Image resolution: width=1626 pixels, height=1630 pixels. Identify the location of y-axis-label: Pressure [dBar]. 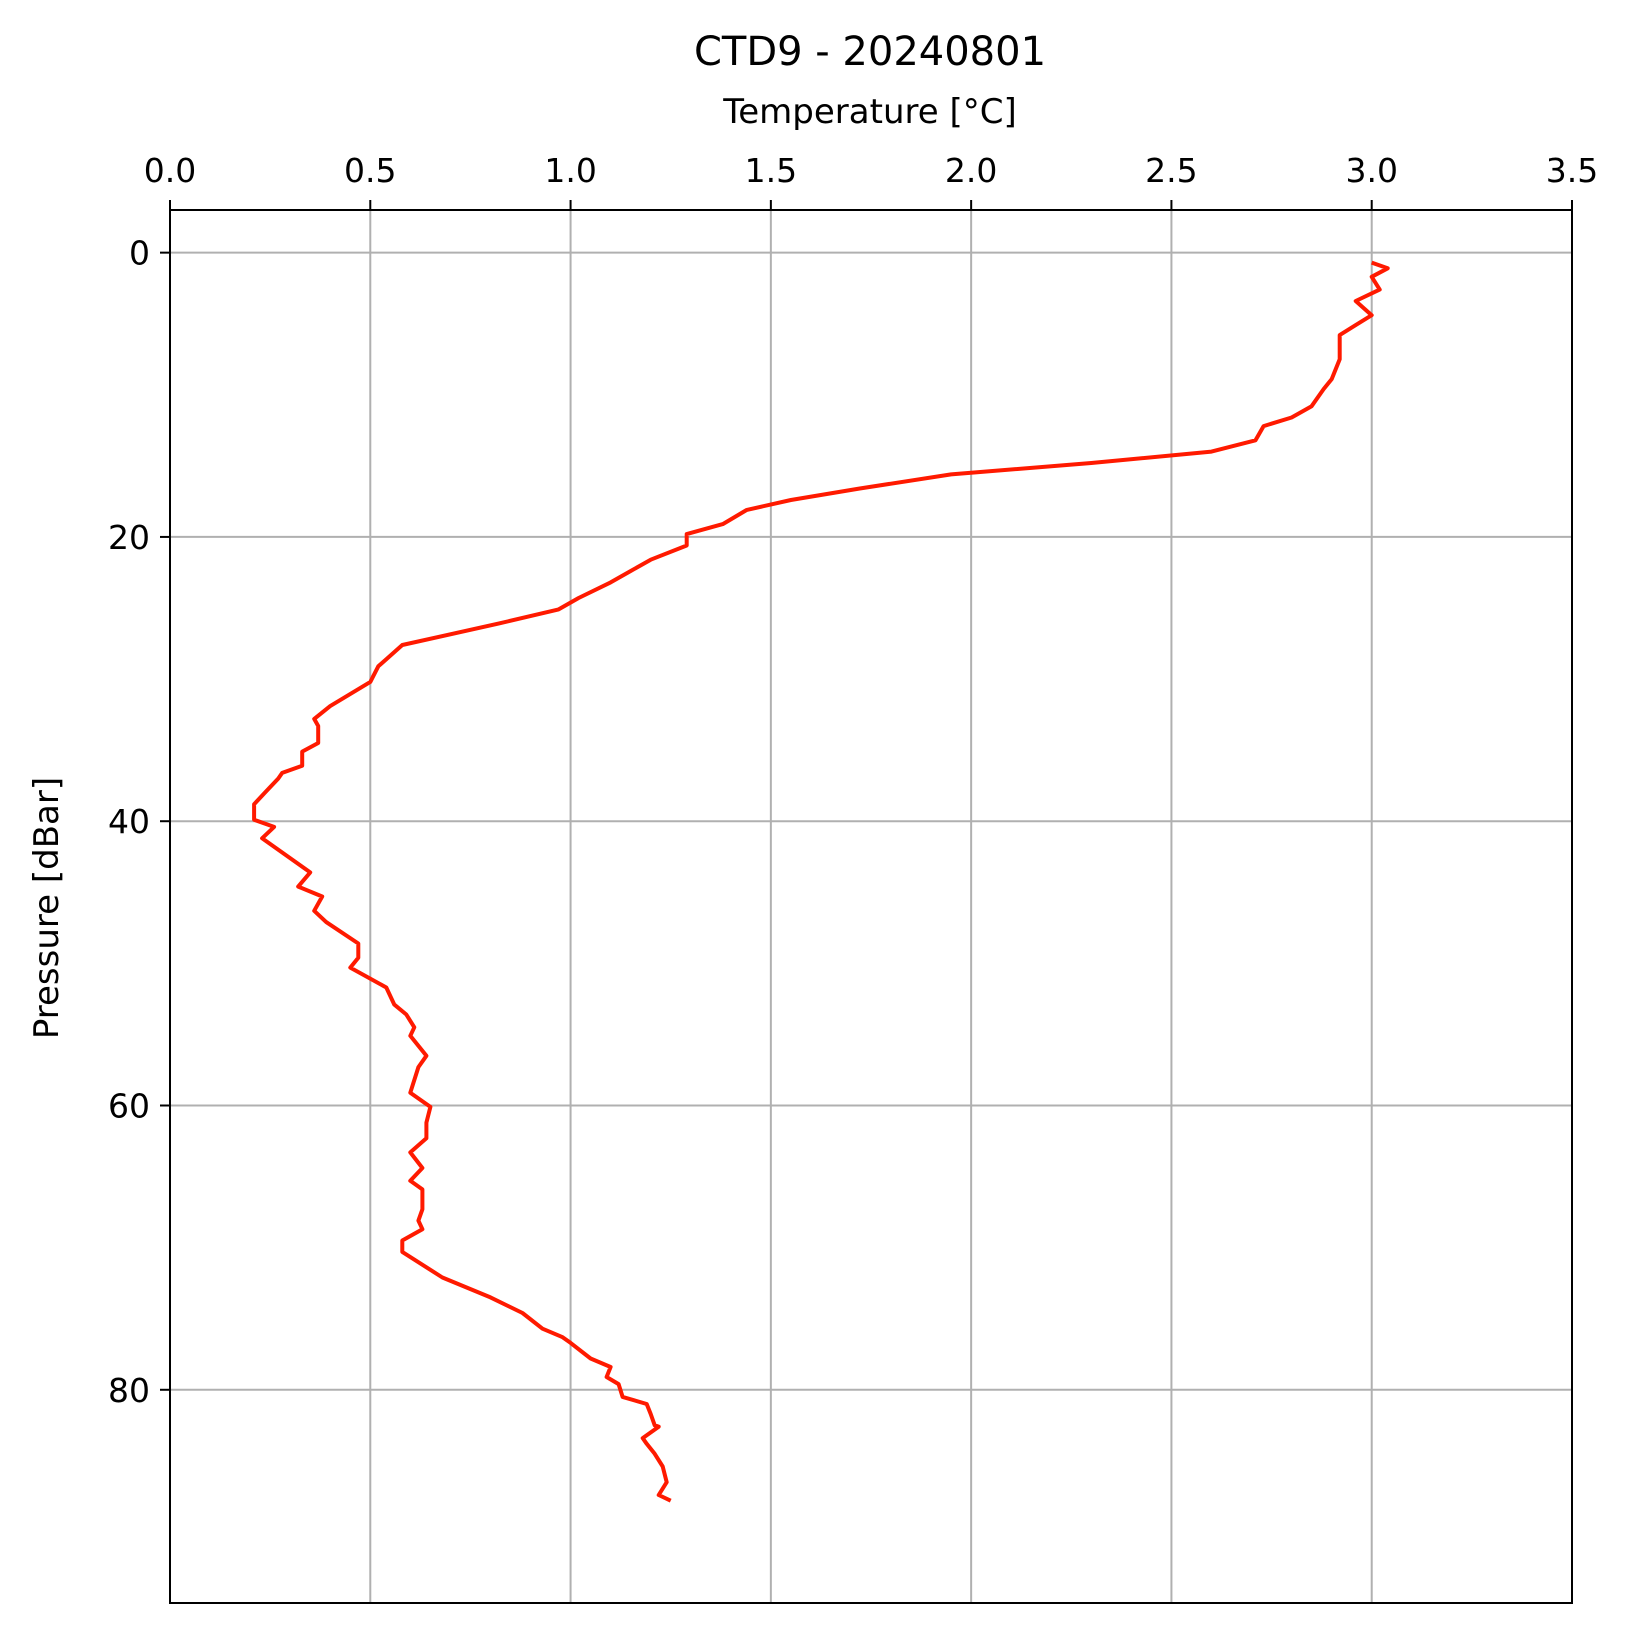
(47, 908).